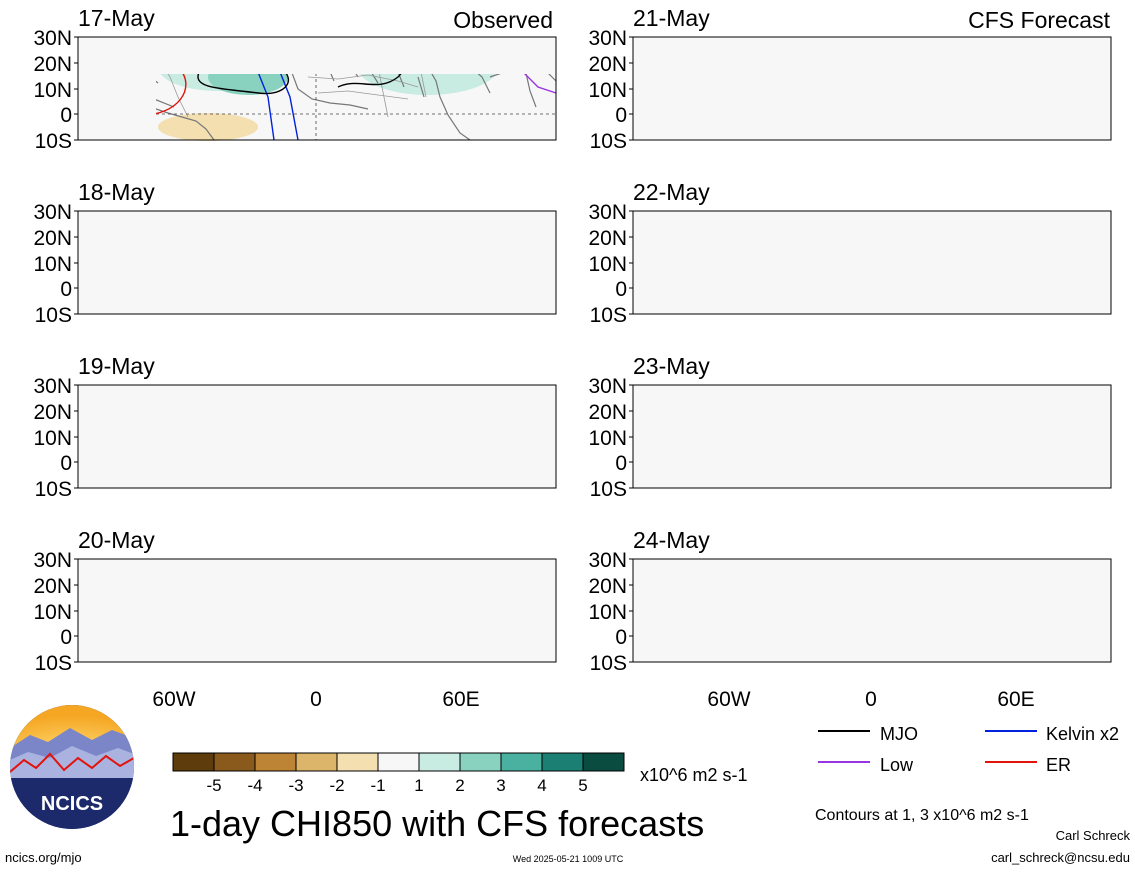 The height and width of the screenshot is (872, 1135). I want to click on footer-email: carl_schreck@ncsu.edu, so click(1060, 857).